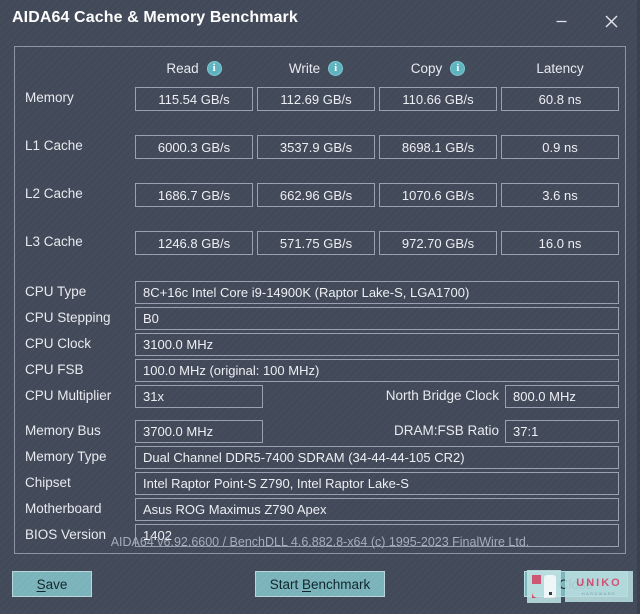 The image size is (640, 614). Describe the element at coordinates (304, 68) in the screenshot. I see `column-header-write-label: Write` at that location.